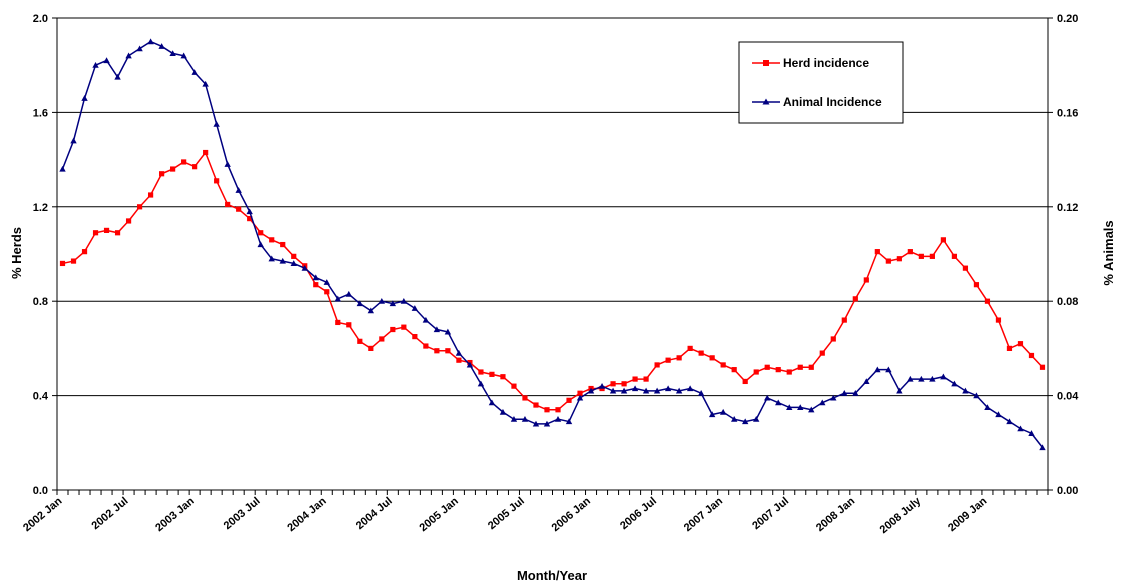  I want to click on left-y-axis-title: % Herds, so click(16, 253).